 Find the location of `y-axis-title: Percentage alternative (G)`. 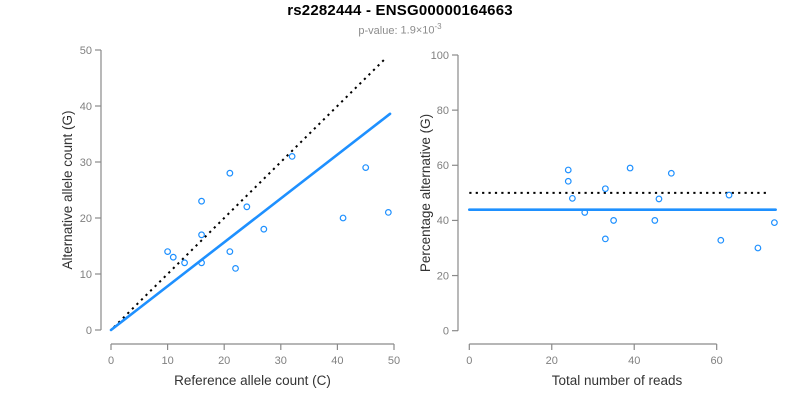

y-axis-title: Percentage alternative (G) is located at coordinates (425, 193).